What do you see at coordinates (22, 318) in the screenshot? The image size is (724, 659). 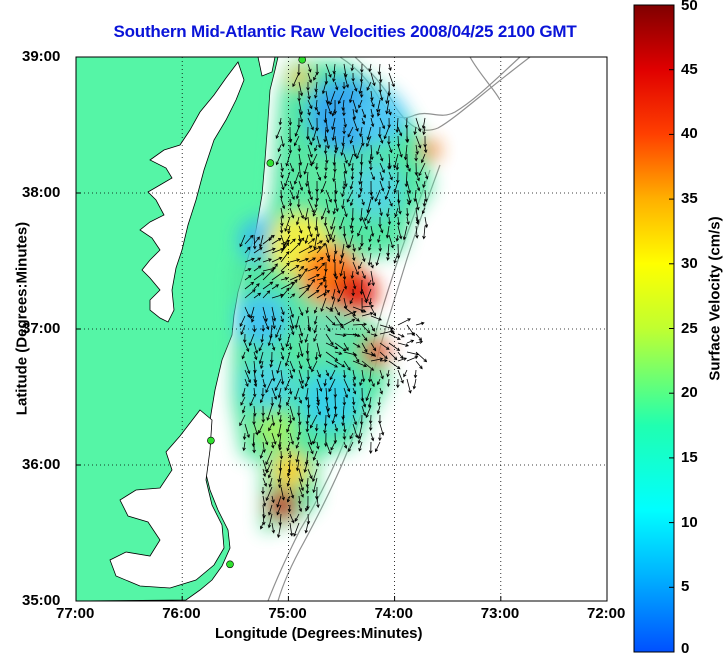 I see `y-axis-label: Latitude (Degrees:Minutes)` at bounding box center [22, 318].